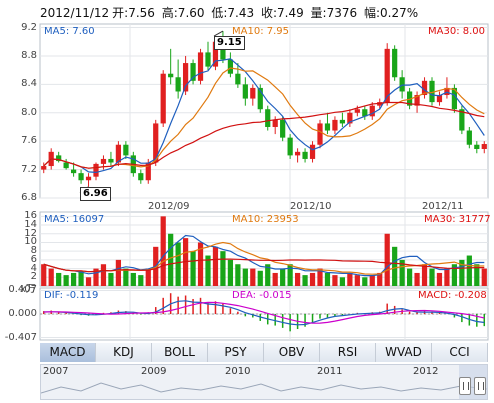  I want to click on timeline-navigator: 2007 2009 2010 2011 2012, so click(264, 382).